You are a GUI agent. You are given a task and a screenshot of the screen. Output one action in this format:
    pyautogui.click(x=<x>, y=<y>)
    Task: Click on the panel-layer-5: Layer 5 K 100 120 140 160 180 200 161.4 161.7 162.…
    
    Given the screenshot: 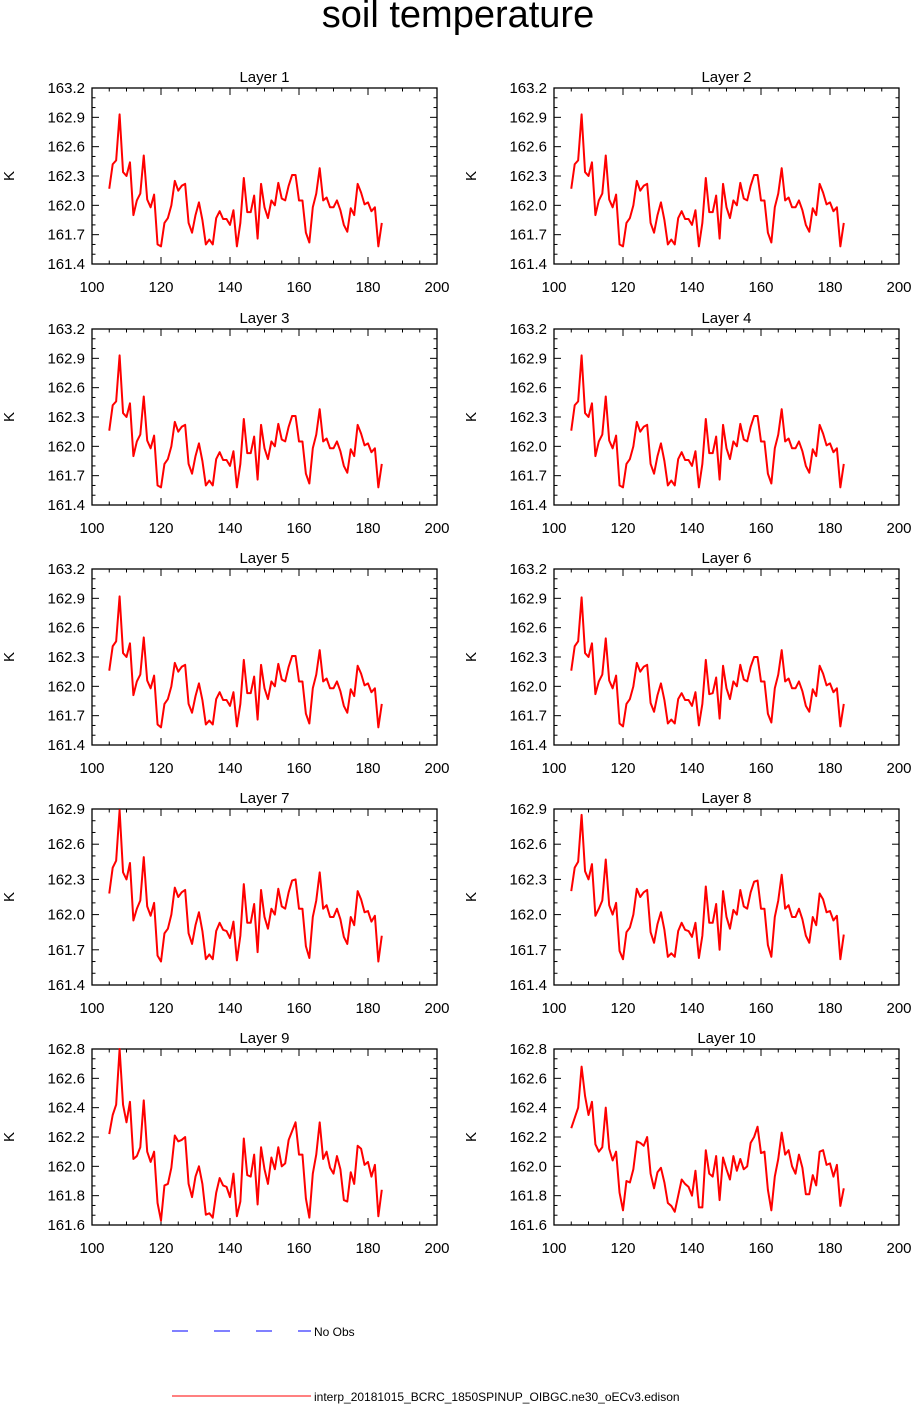 What is the action you would take?
    pyautogui.click(x=225, y=663)
    